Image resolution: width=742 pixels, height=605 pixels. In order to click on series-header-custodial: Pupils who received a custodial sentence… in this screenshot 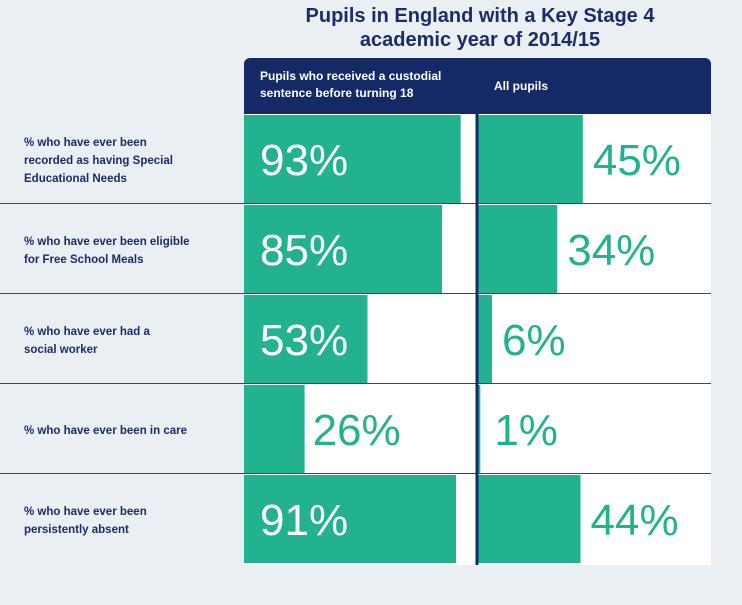, I will do `click(360, 85)`.